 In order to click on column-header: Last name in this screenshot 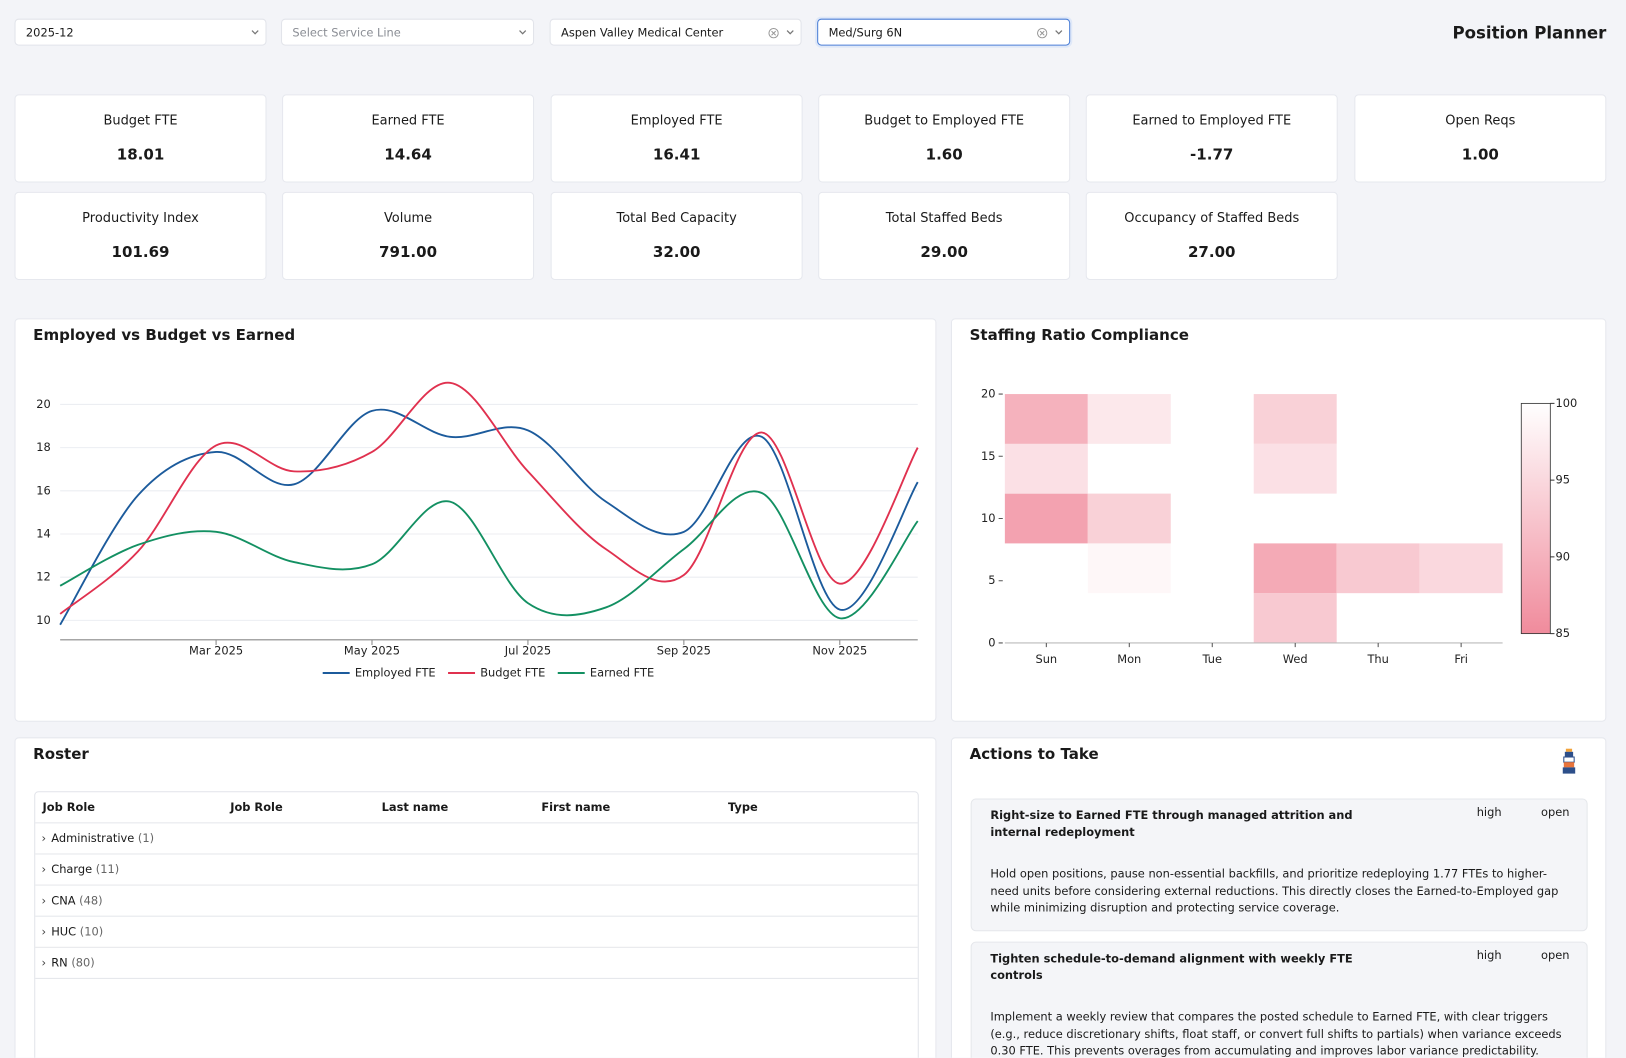, I will do `click(415, 807)`.